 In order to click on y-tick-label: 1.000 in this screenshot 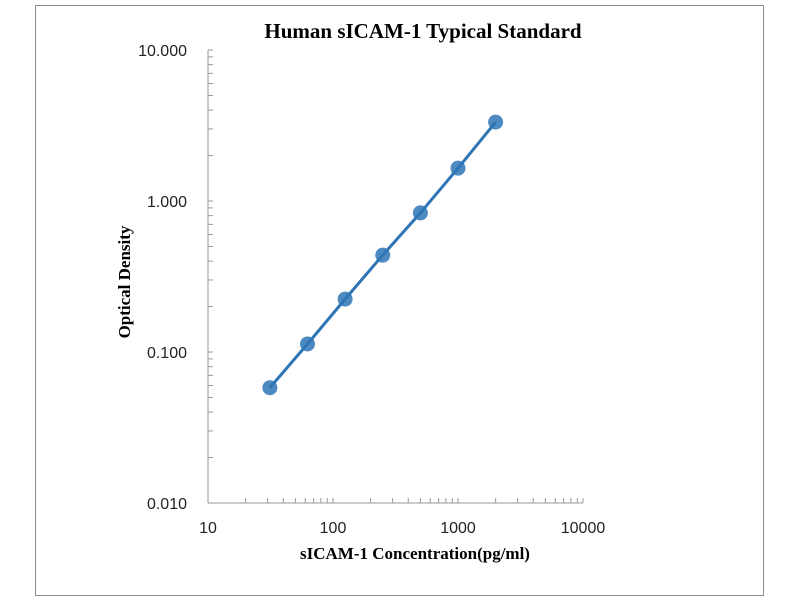, I will do `click(167, 202)`.